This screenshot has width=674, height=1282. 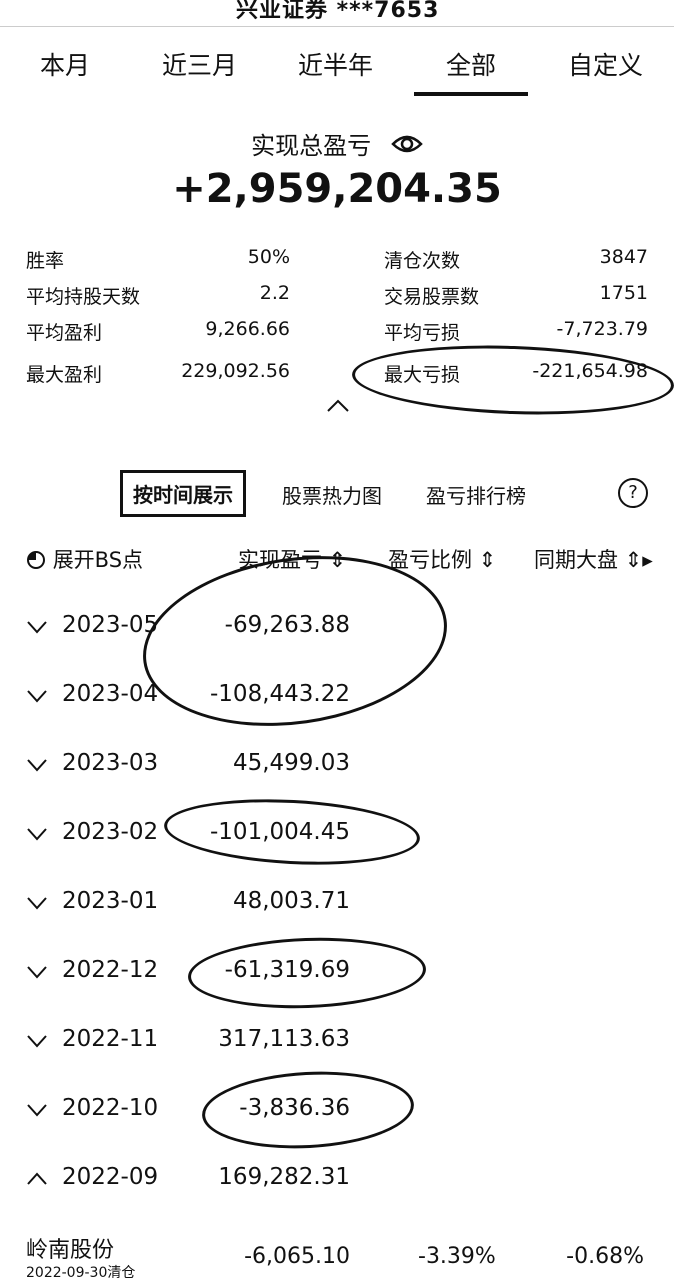 What do you see at coordinates (338, 407) in the screenshot?
I see `collapse-chevron-icon` at bounding box center [338, 407].